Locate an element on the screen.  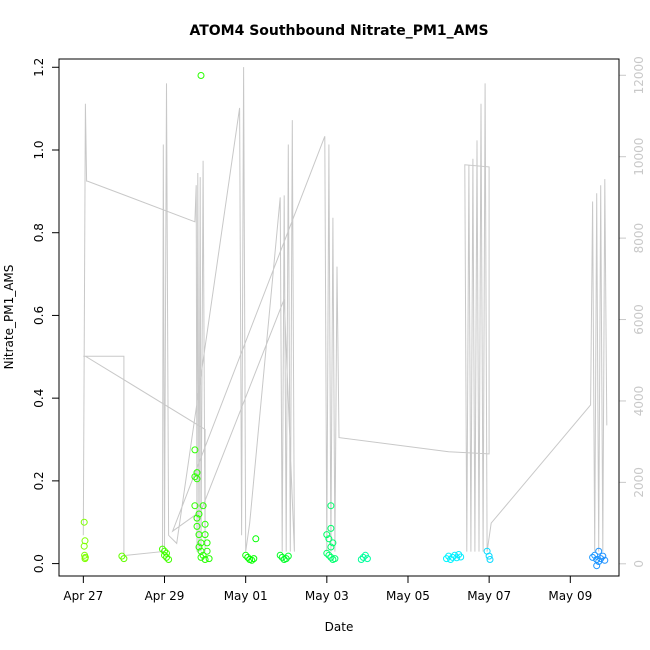
y-tick-label: 1.2 is located at coordinates (39, 67).